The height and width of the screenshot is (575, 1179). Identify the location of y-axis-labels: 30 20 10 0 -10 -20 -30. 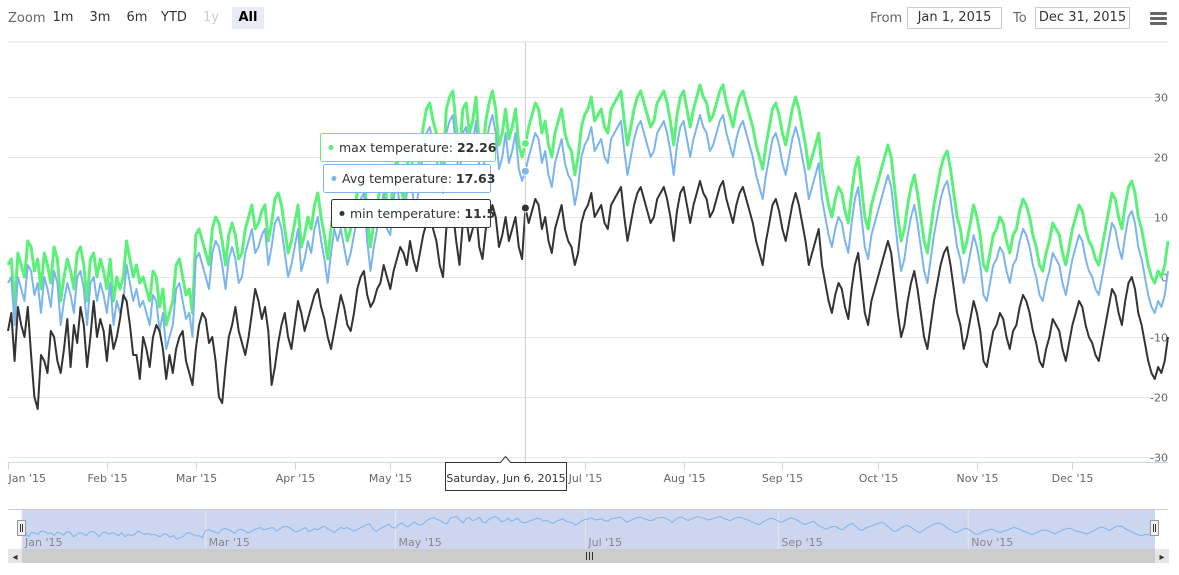
(1159, 278).